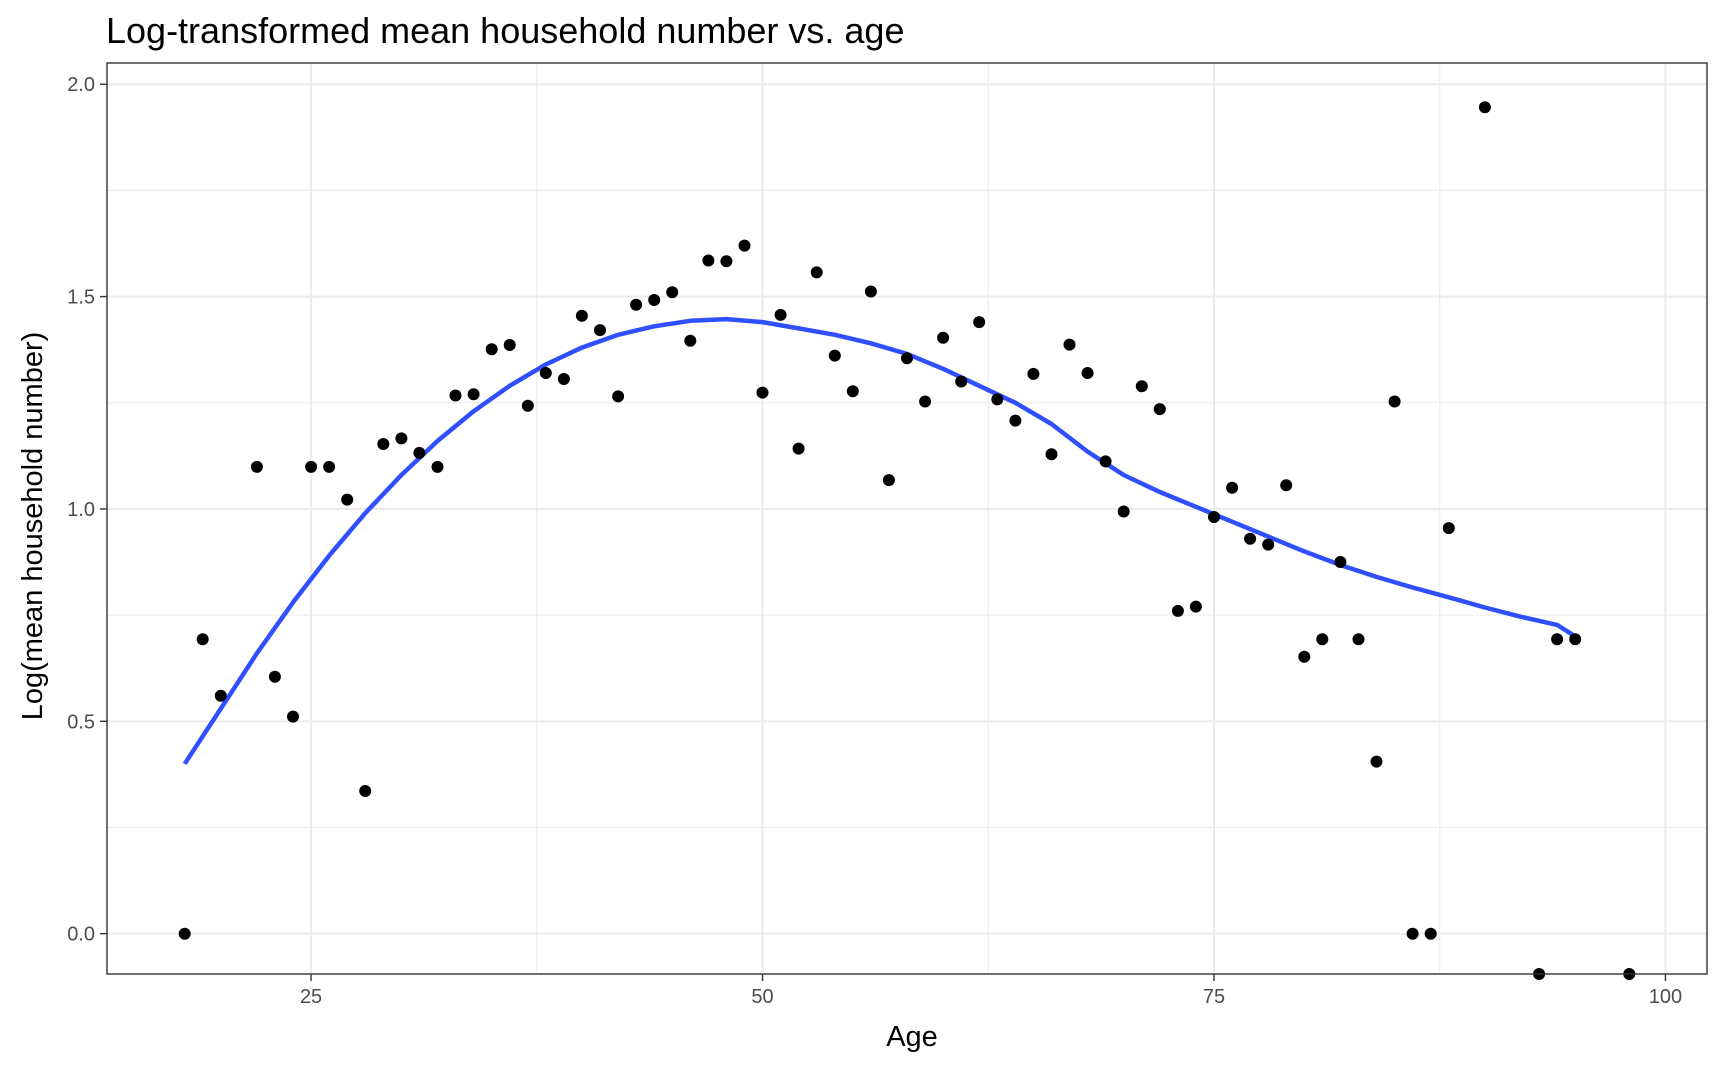 This screenshot has width=1728, height=1067. I want to click on x-tick-label: 75, so click(1214, 997).